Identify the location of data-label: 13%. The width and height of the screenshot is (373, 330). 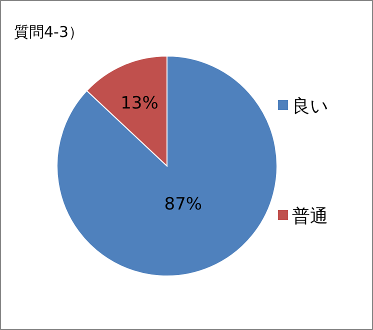
(139, 103).